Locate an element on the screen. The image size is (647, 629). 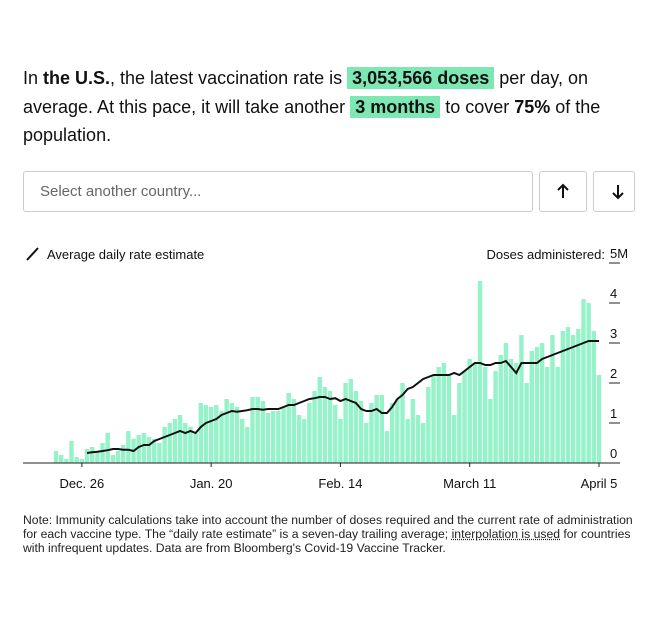
y-tick-label: 5M is located at coordinates (619, 253).